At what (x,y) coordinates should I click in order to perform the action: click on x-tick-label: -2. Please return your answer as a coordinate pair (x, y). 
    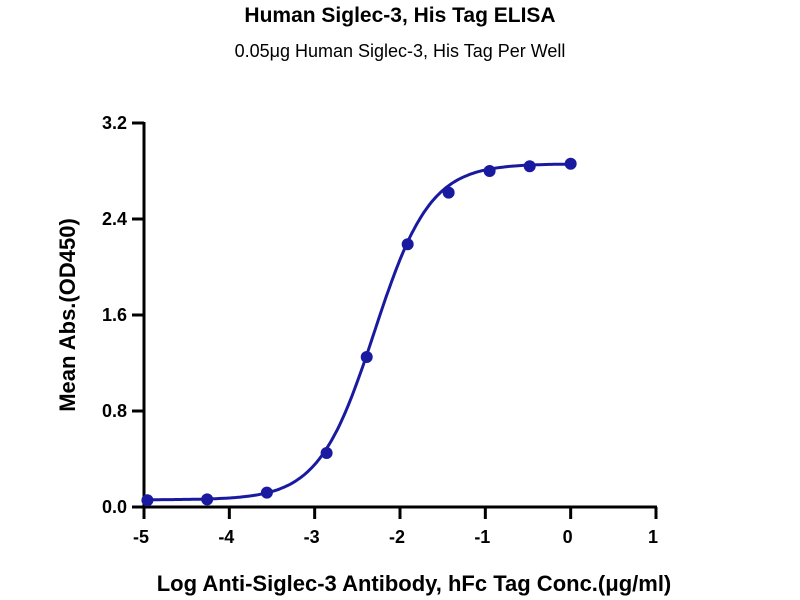
    Looking at the image, I should click on (397, 537).